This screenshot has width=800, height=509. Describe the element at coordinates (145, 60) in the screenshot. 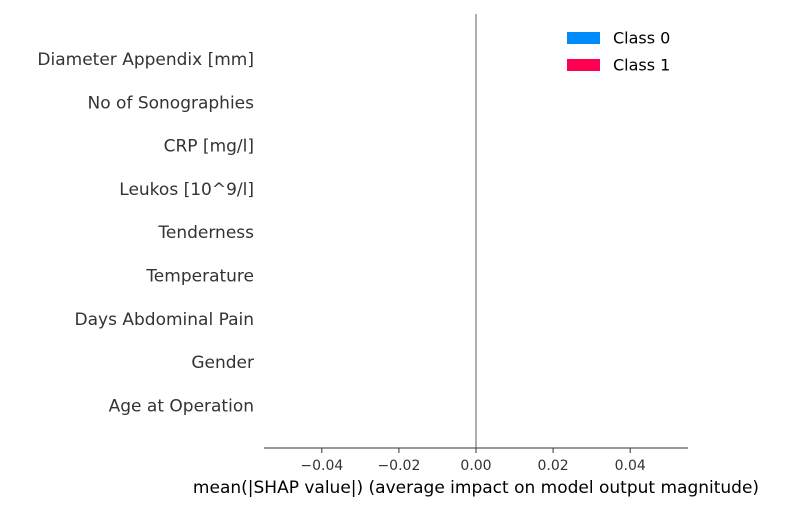

I see `category-label-diameter-appendix-mm: Diameter Appendix [mm]` at that location.